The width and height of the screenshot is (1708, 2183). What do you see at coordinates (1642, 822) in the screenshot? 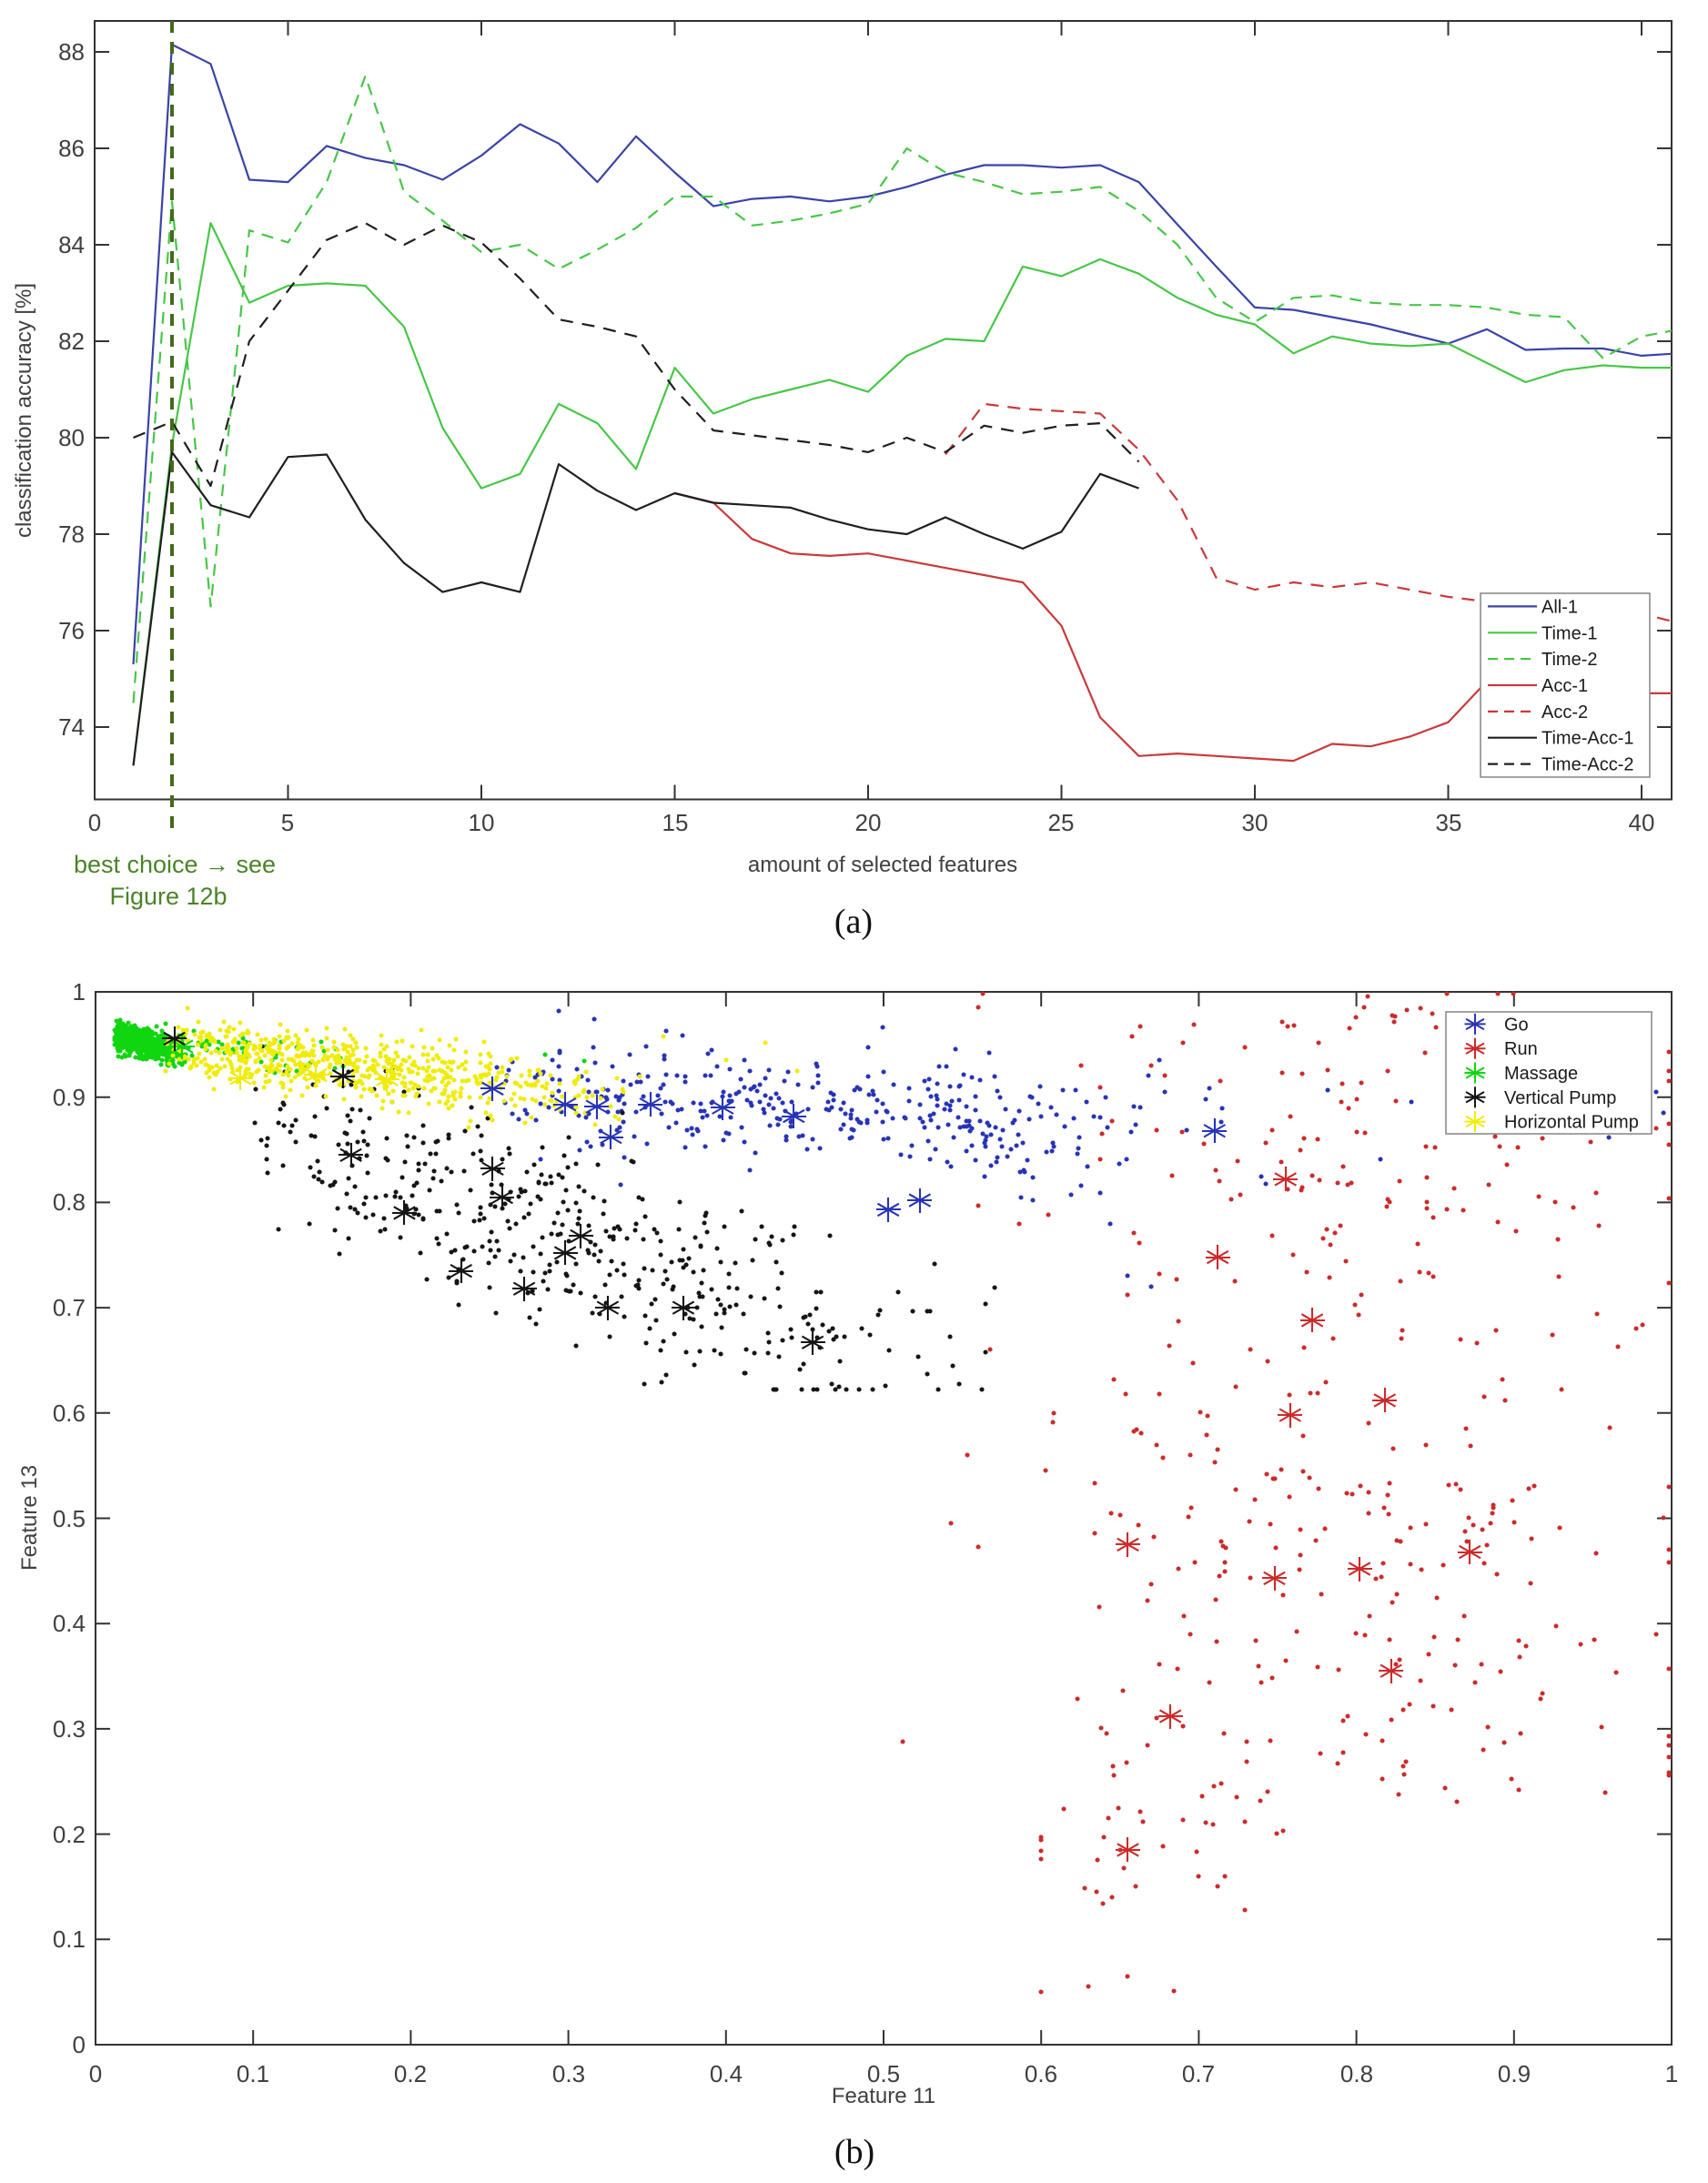
I see `svg-text: 40` at bounding box center [1642, 822].